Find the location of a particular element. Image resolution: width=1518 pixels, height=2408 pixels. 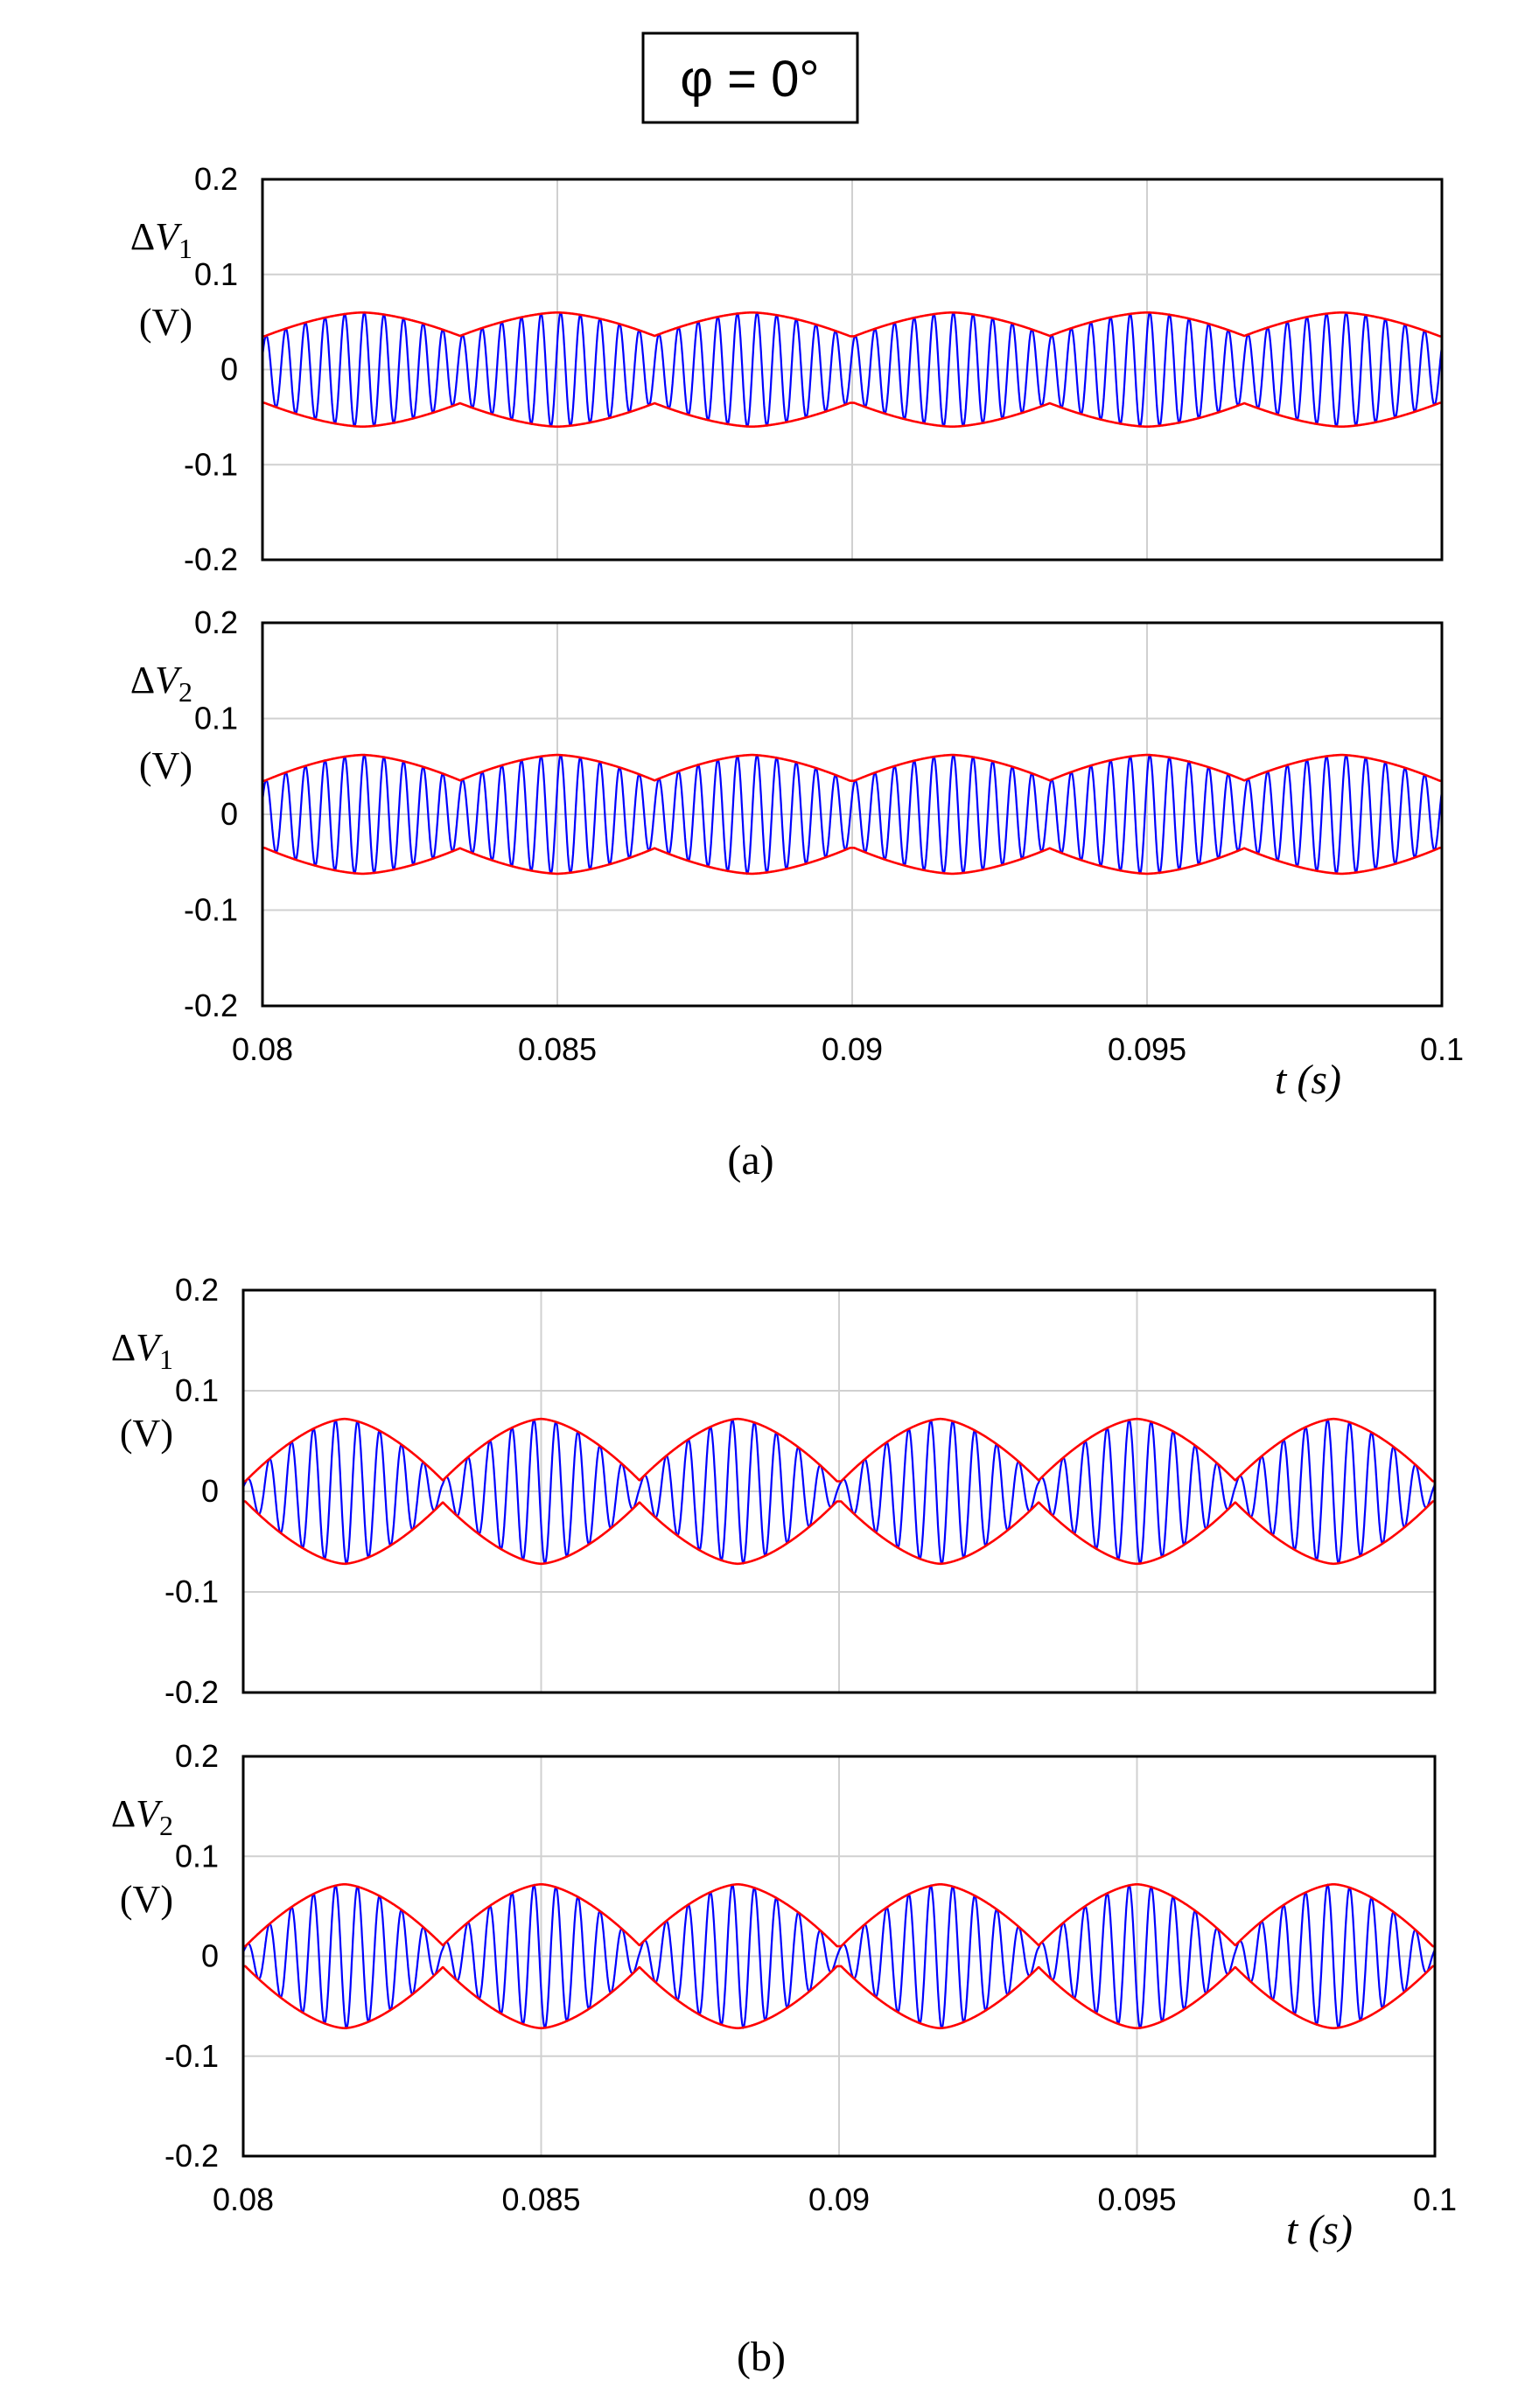

phi-label-box is located at coordinates (750, 77).